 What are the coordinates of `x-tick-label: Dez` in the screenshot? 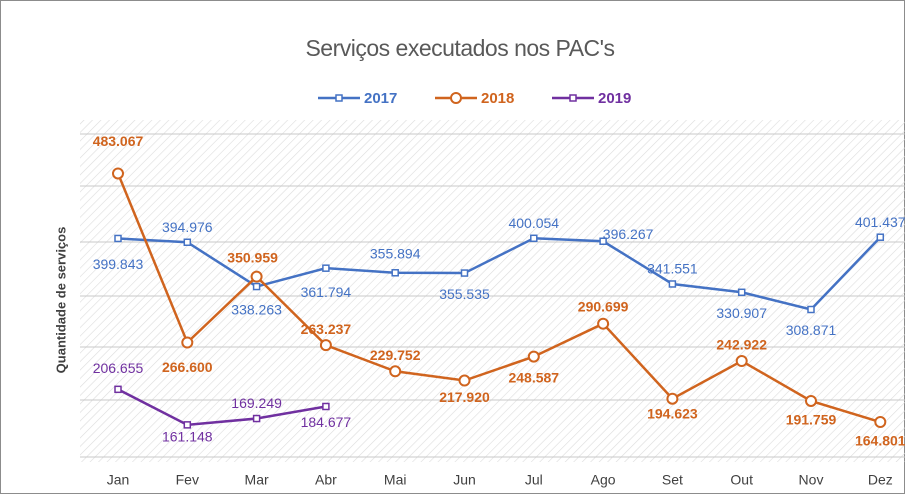 It's located at (880, 480).